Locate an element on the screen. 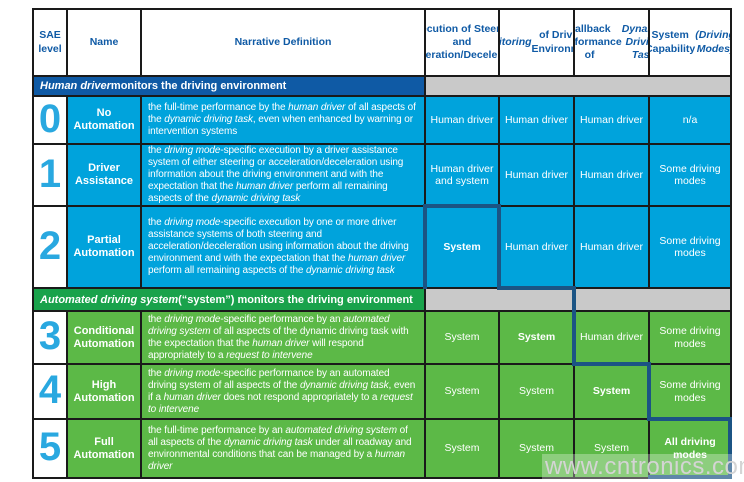 This screenshot has width=744, height=482. level-name-3: Conditional Automation is located at coordinates (105, 338).